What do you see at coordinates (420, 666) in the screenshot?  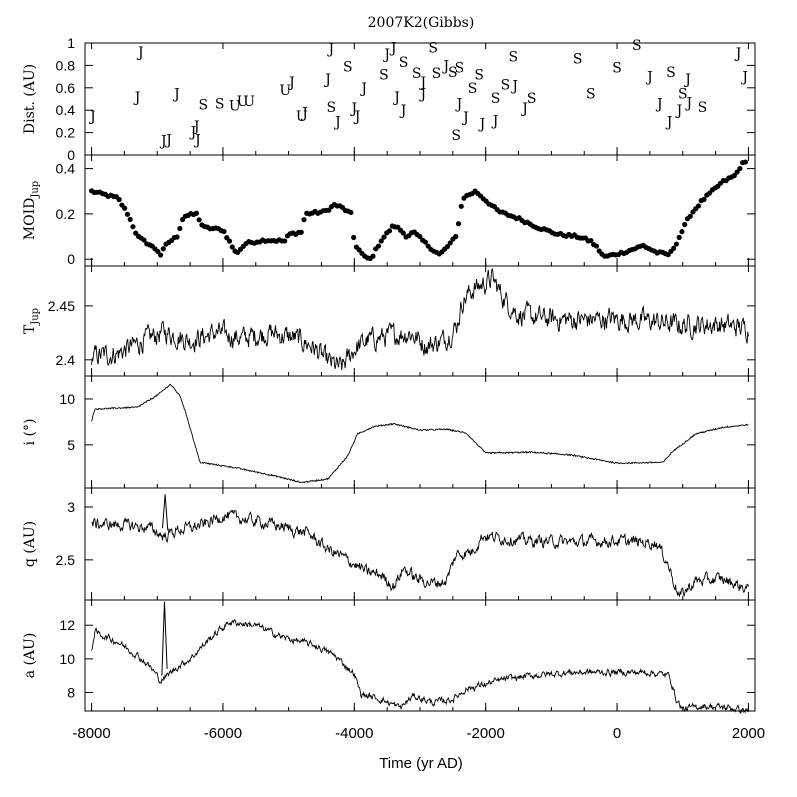 I see `semimajor-series-line` at bounding box center [420, 666].